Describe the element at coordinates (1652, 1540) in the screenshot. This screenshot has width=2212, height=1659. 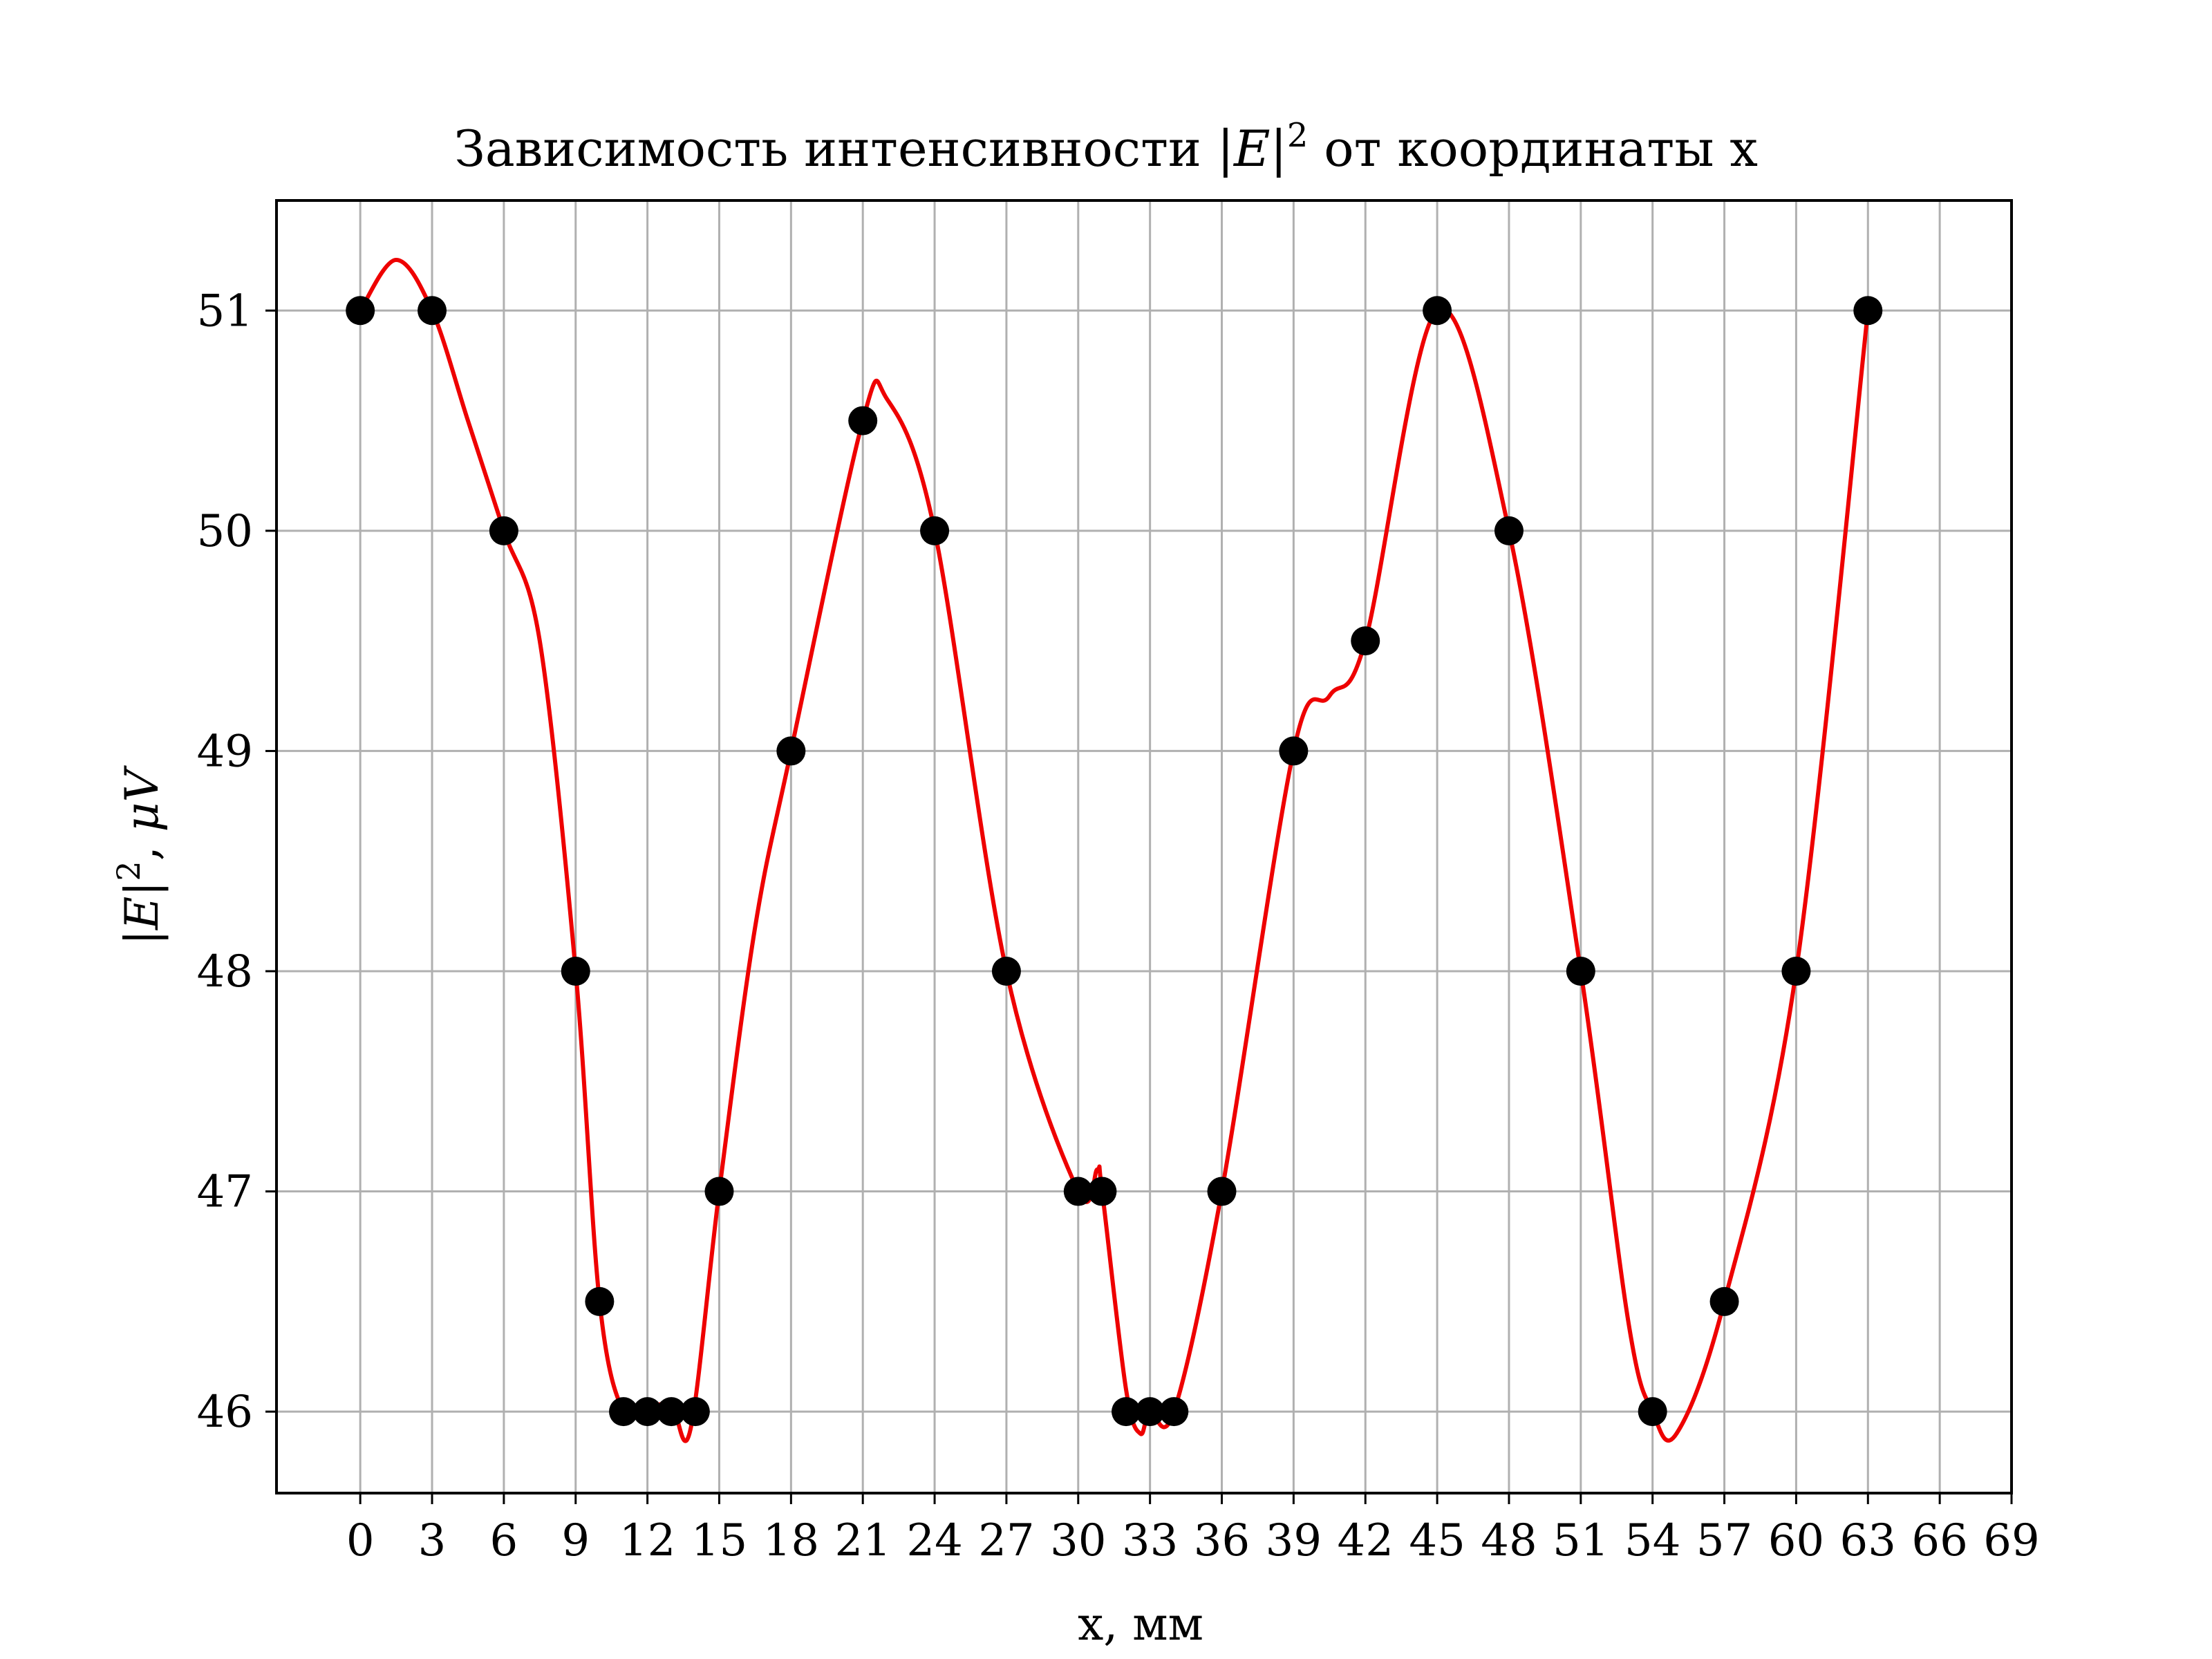
I see `x-tick-label: 54` at that location.